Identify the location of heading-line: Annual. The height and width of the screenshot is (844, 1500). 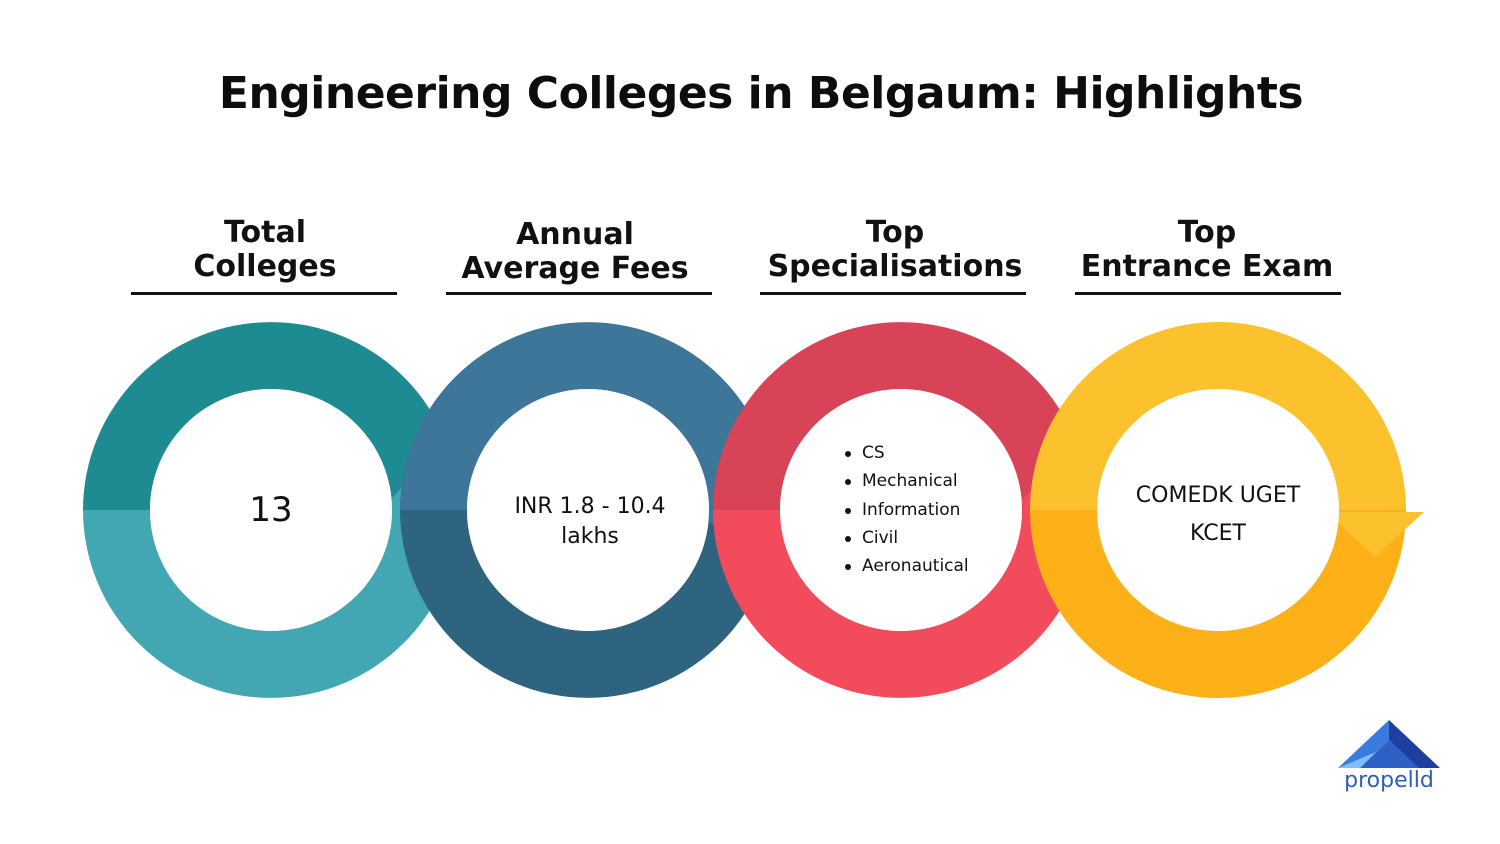
(575, 234).